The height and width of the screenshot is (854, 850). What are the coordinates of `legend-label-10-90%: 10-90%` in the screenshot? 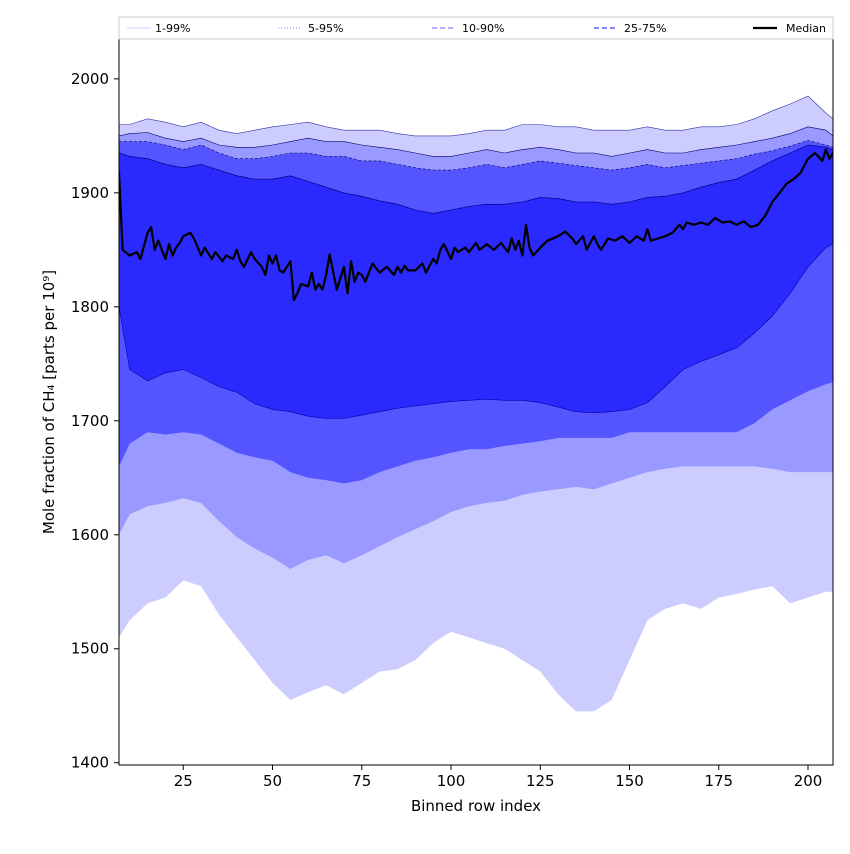 It's located at (483, 28).